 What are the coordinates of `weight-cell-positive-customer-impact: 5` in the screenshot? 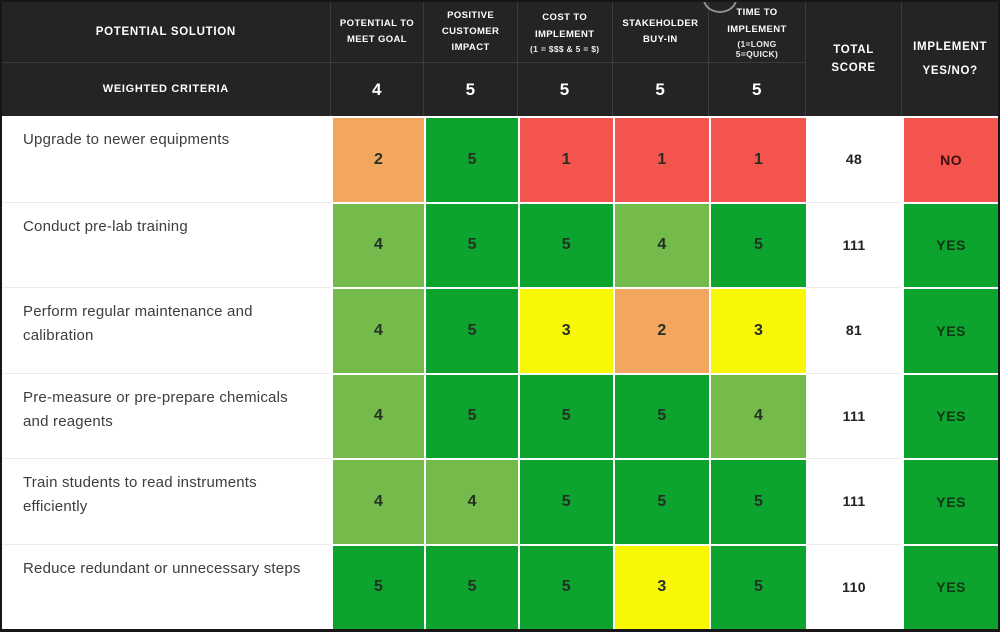 It's located at (471, 89).